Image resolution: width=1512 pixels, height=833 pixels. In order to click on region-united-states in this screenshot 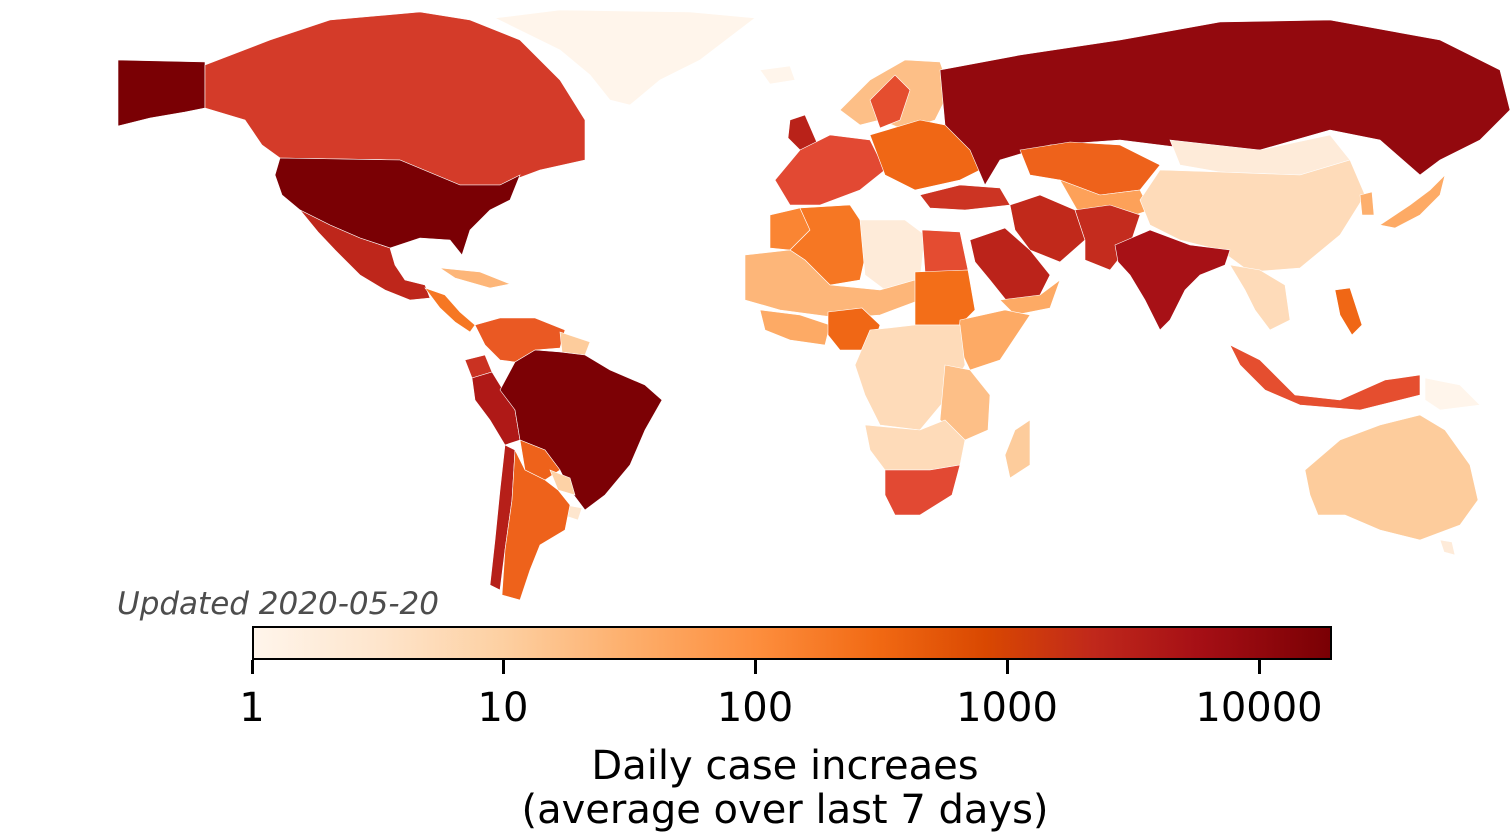, I will do `click(397, 206)`.